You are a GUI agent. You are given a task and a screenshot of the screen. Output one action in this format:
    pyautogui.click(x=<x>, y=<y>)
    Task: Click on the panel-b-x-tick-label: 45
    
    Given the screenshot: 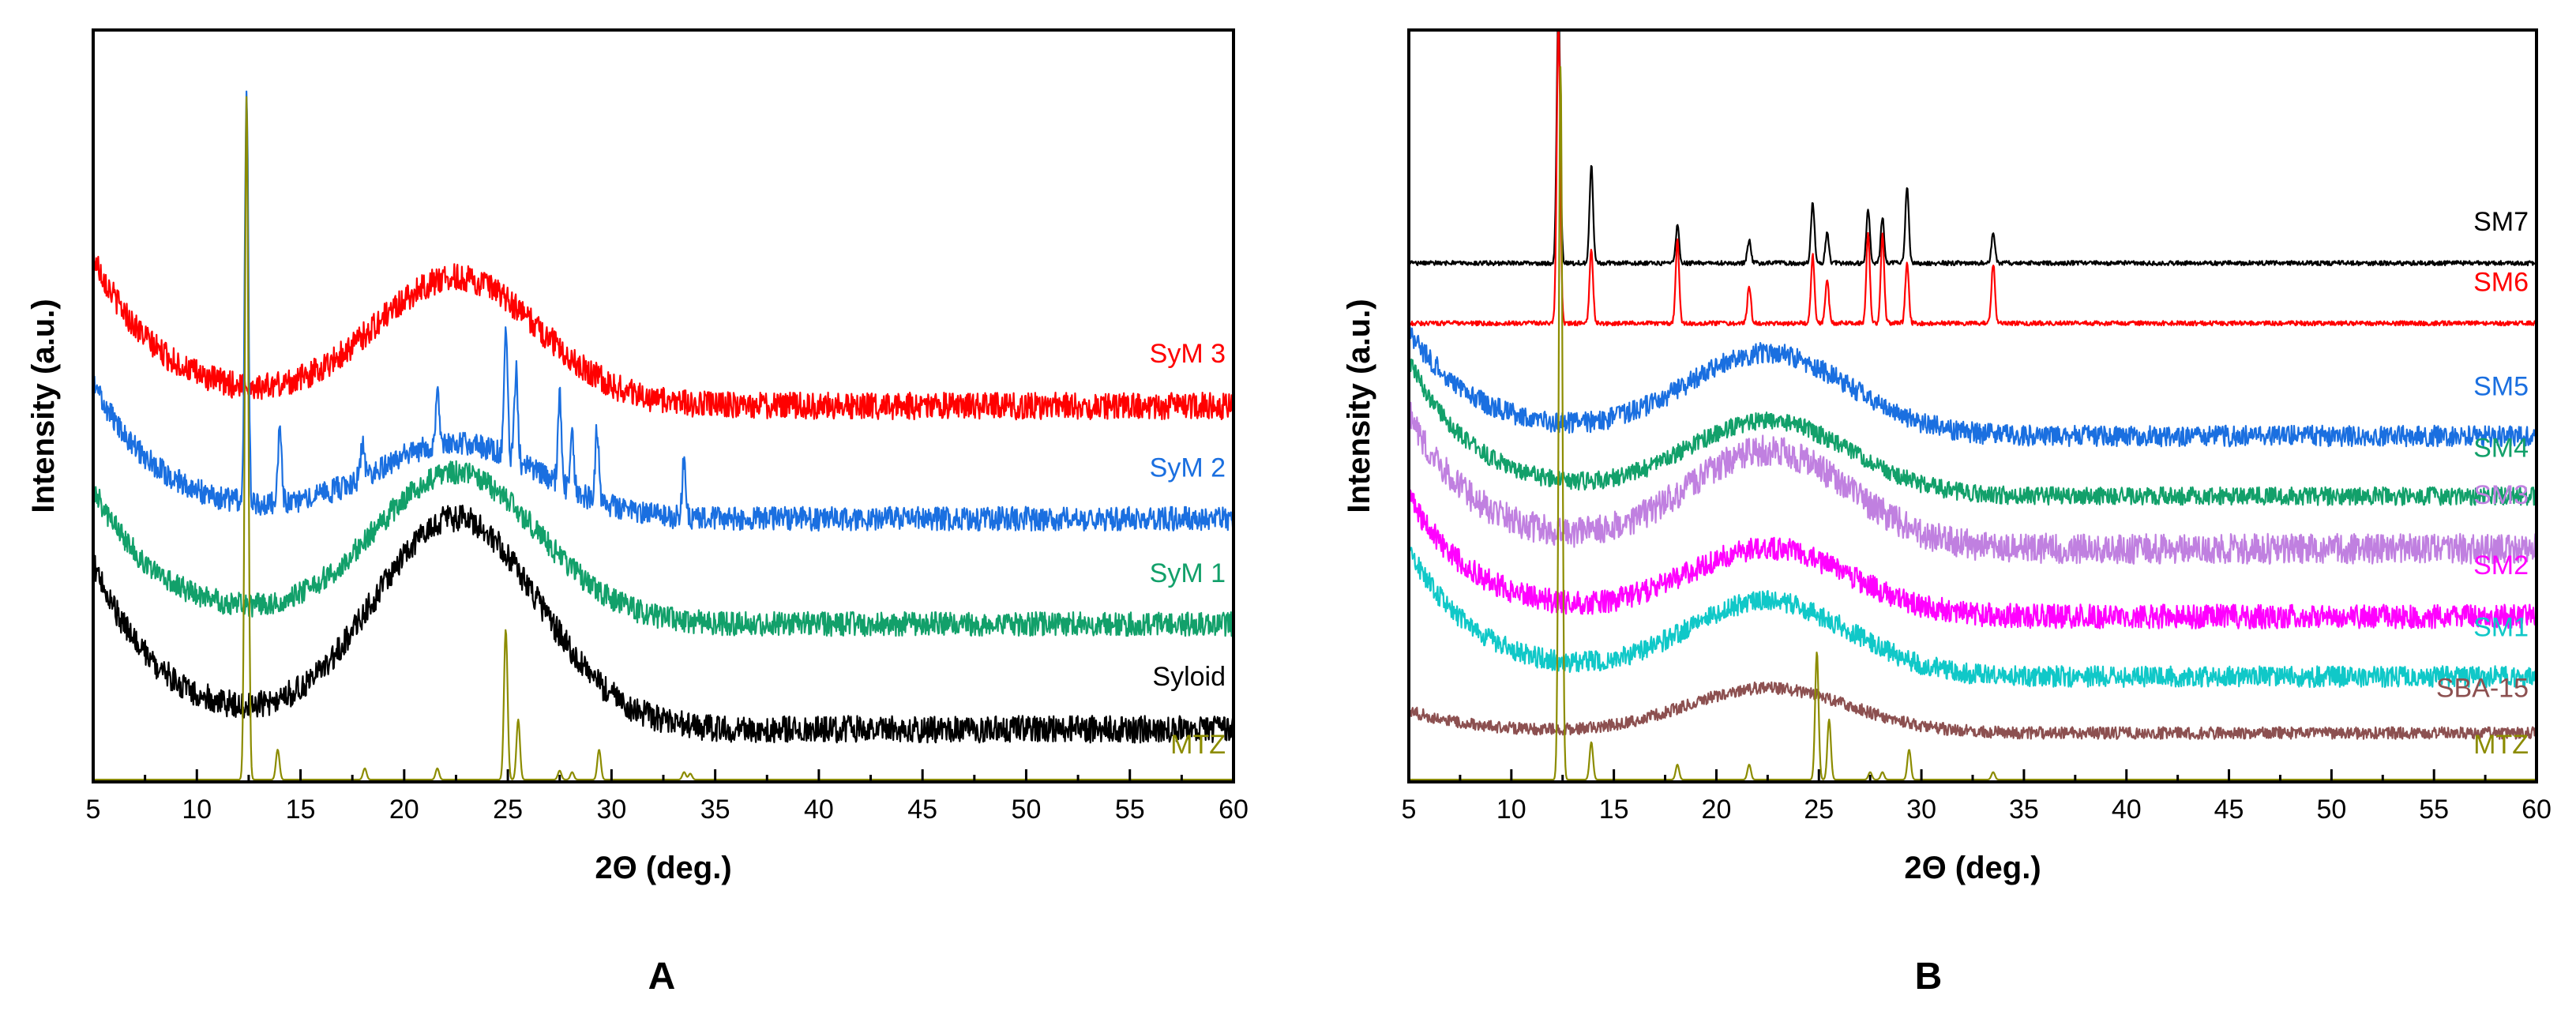 What is the action you would take?
    pyautogui.click(x=2229, y=810)
    